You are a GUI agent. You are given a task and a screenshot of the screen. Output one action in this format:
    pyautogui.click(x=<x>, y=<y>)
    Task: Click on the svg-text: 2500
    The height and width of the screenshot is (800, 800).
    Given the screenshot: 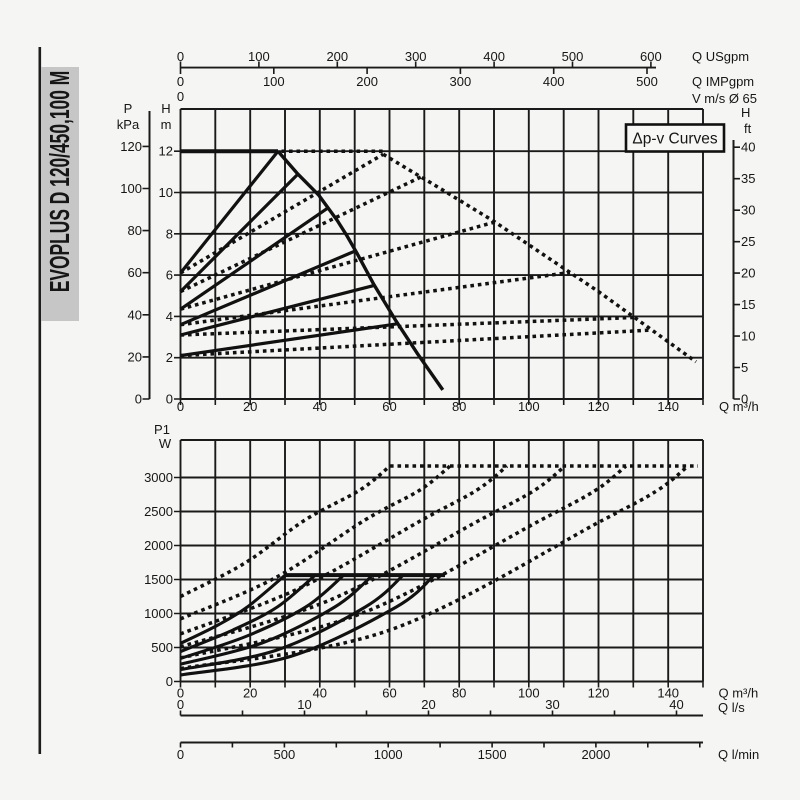 What is the action you would take?
    pyautogui.click(x=158, y=511)
    